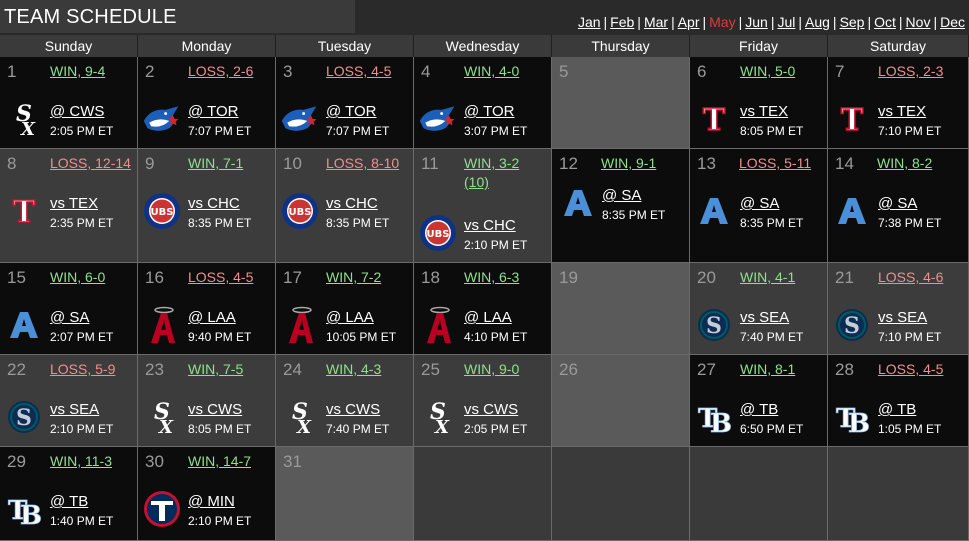 The height and width of the screenshot is (541, 969). I want to click on game-result: LOSS, 5-9, so click(83, 369).